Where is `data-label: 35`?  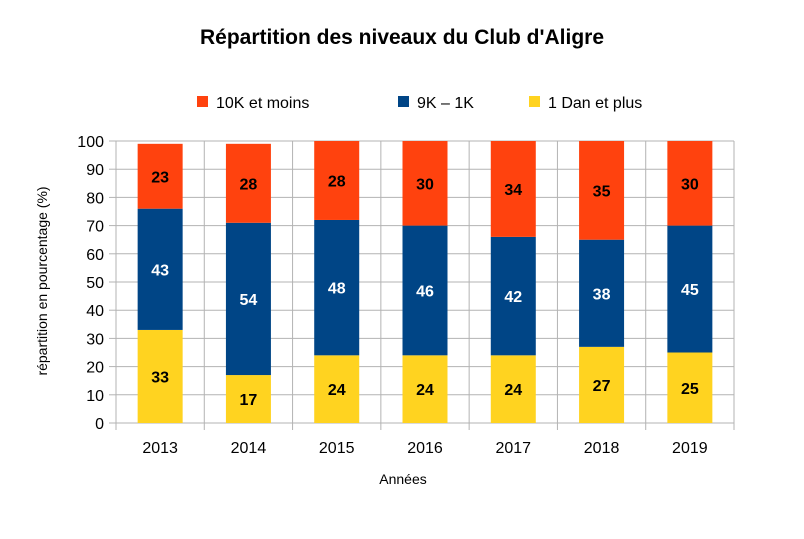
data-label: 35 is located at coordinates (602, 191).